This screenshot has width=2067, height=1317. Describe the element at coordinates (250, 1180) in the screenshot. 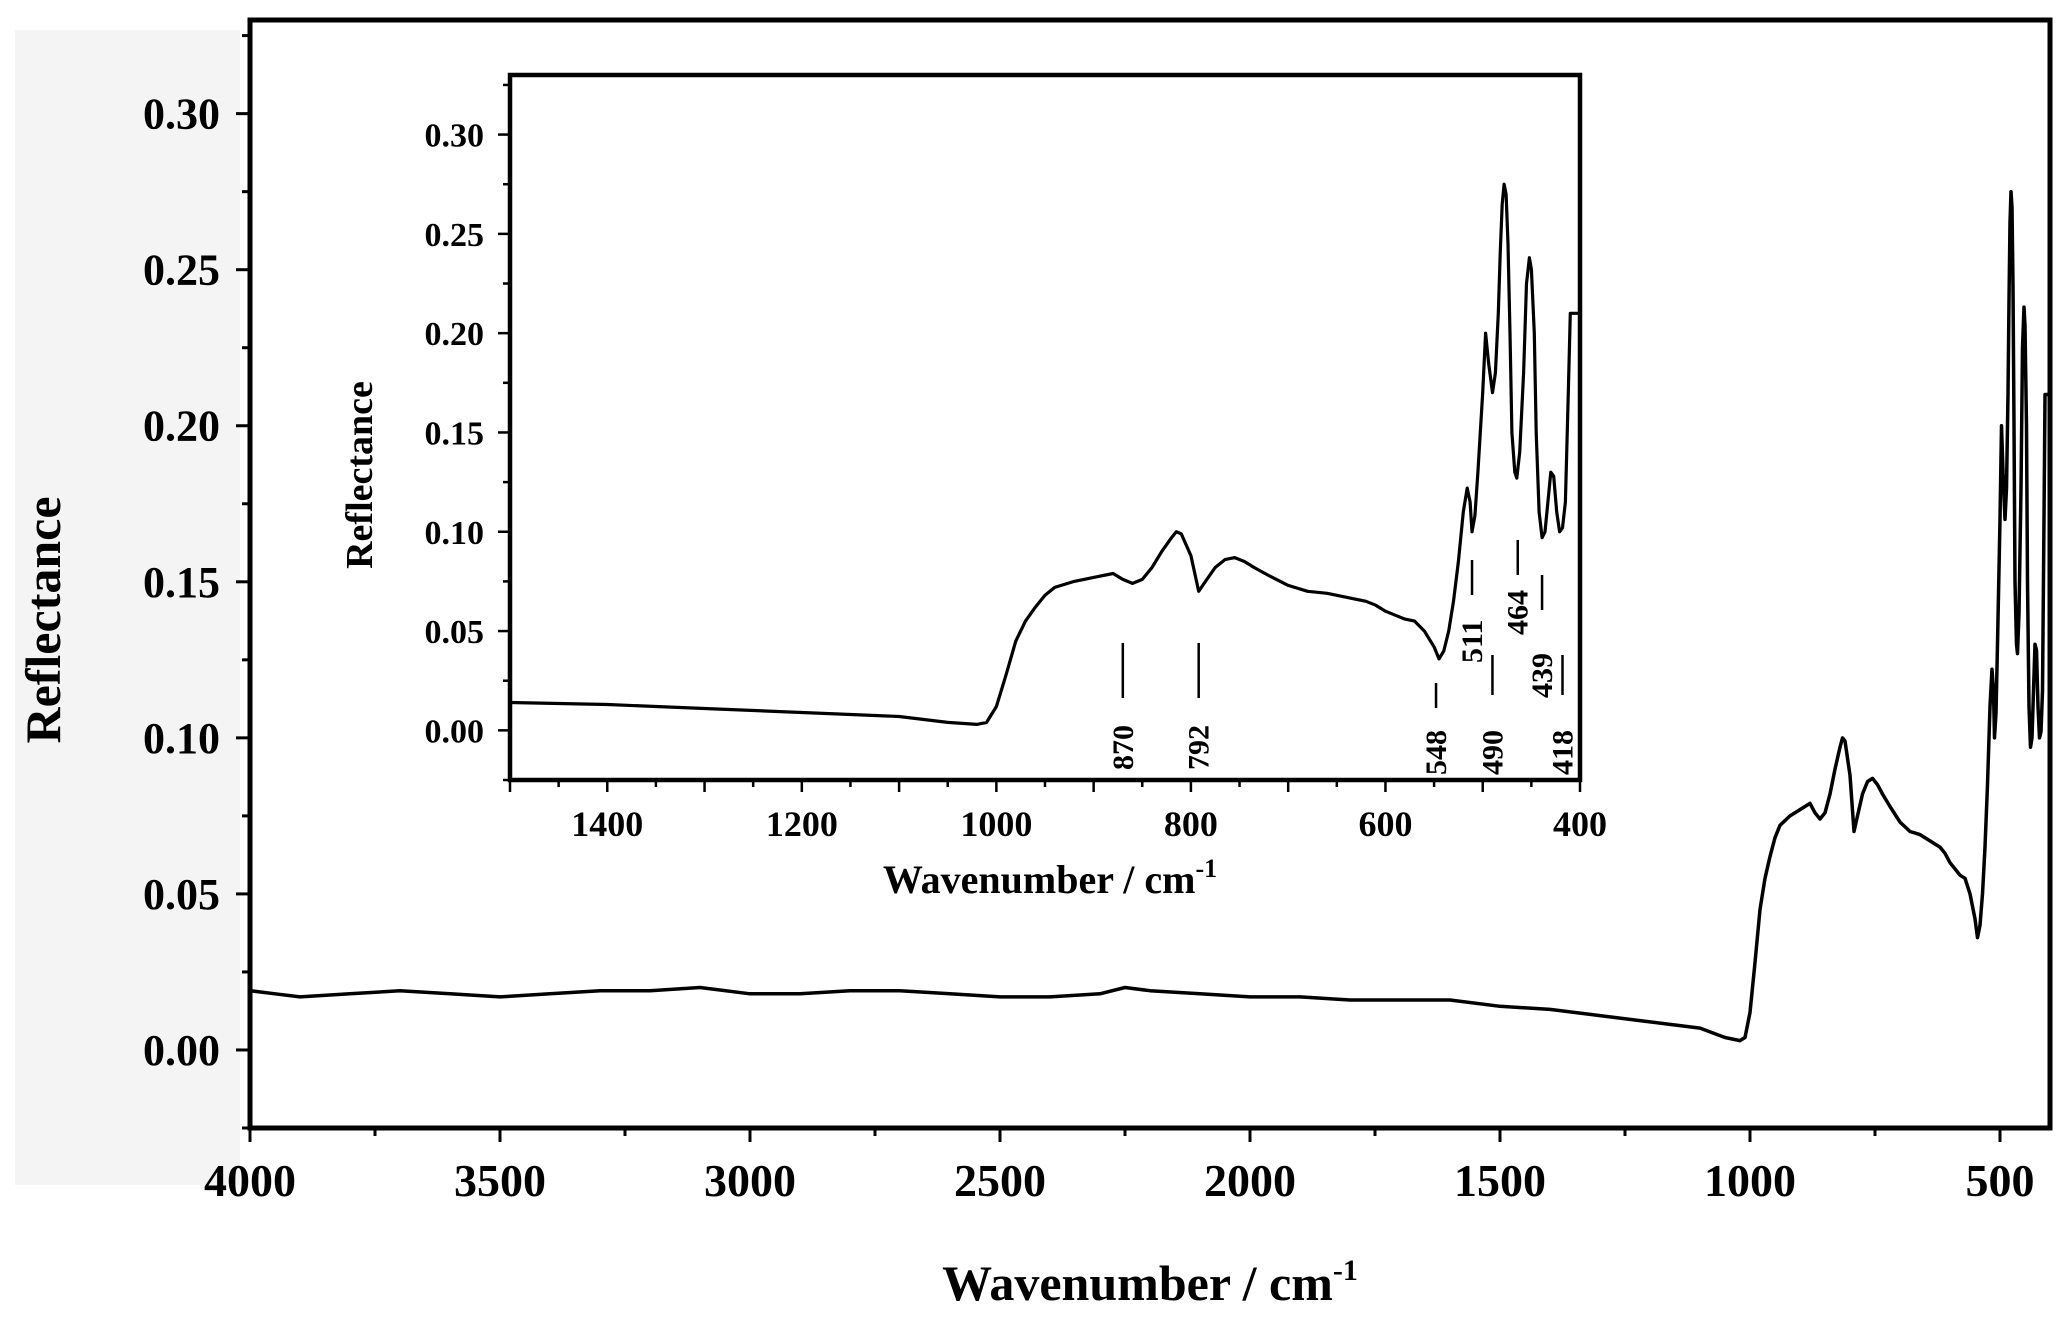

I see `main-x-tick-label: 4000` at that location.